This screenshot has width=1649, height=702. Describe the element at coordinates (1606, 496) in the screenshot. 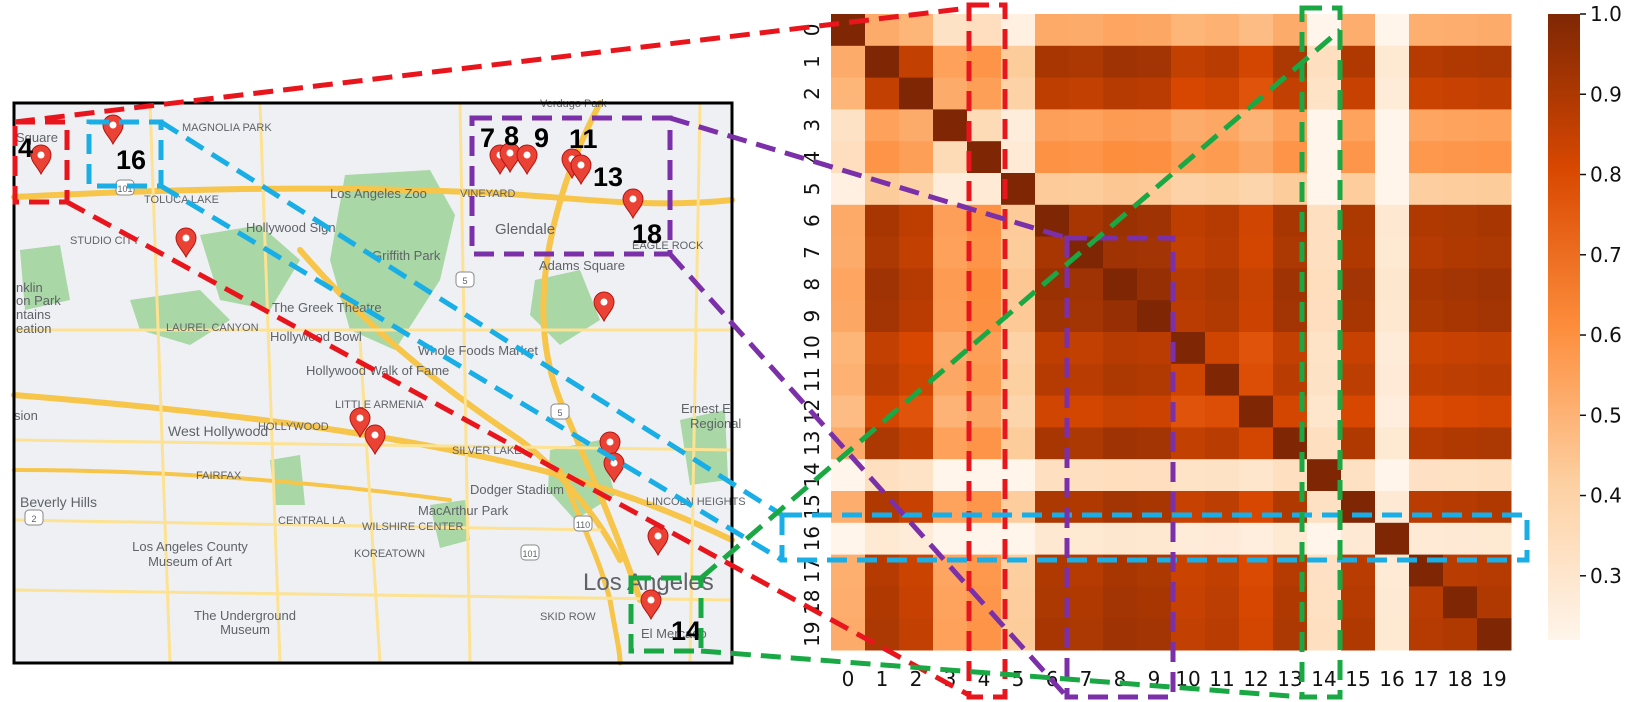

I see `colorbar-tick-label: 0.4` at that location.